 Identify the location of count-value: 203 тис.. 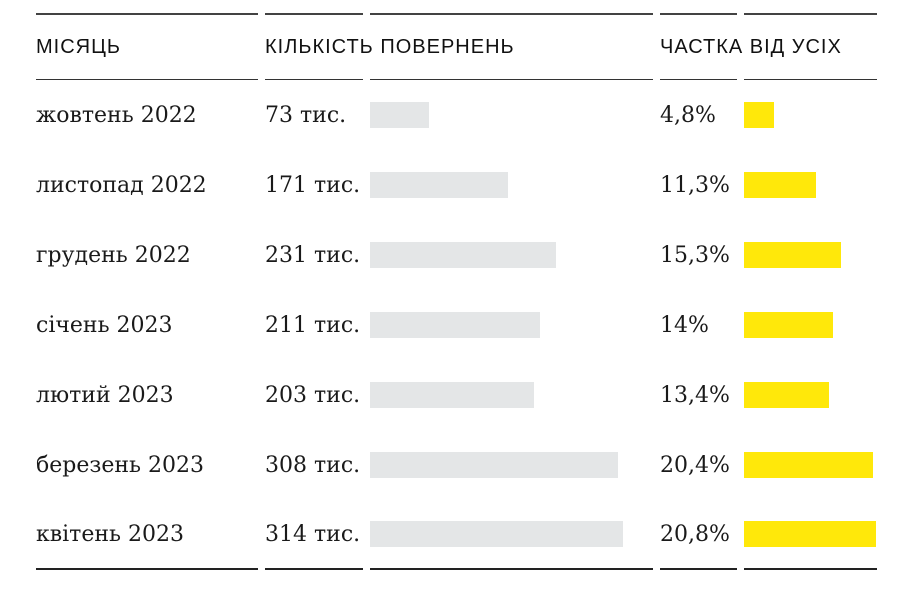
(313, 395).